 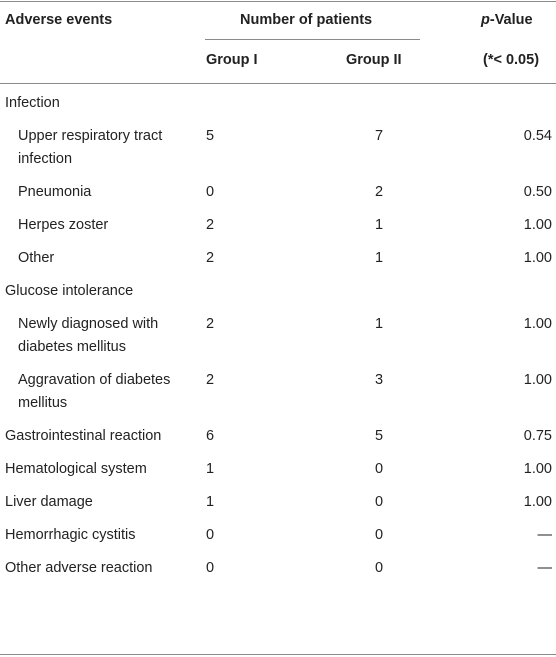 What do you see at coordinates (379, 380) in the screenshot?
I see `row-group-2: 3` at bounding box center [379, 380].